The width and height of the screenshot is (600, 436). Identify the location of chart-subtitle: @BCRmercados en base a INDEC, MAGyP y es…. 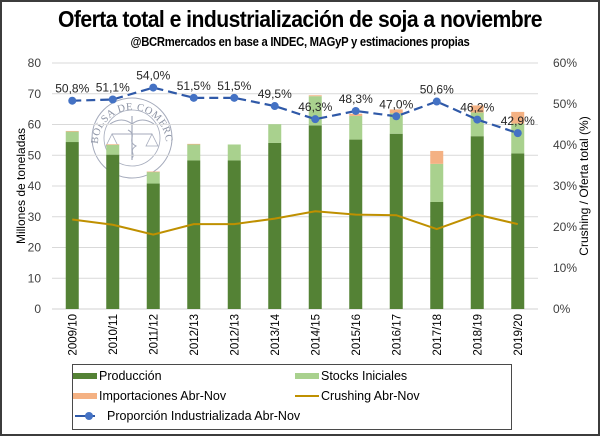
(300, 42).